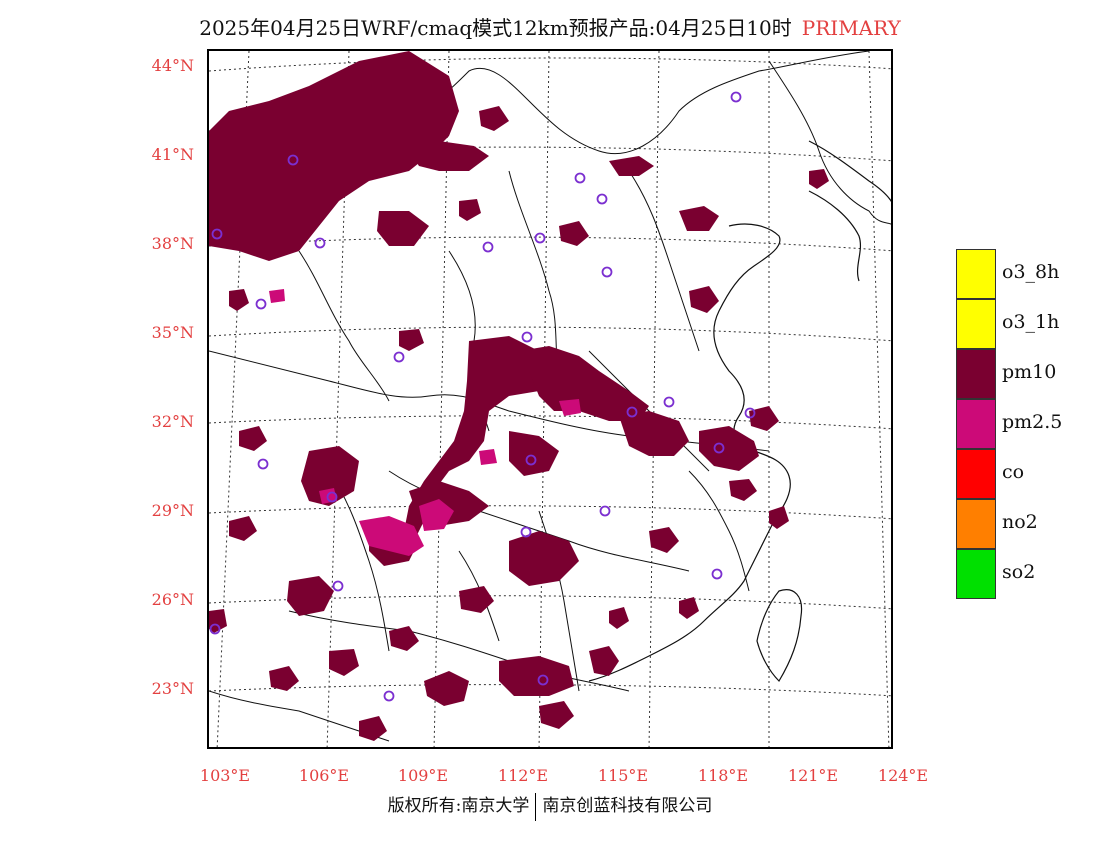 The image size is (1100, 850). What do you see at coordinates (172, 332) in the screenshot?
I see `lat-label-35: 35°N` at bounding box center [172, 332].